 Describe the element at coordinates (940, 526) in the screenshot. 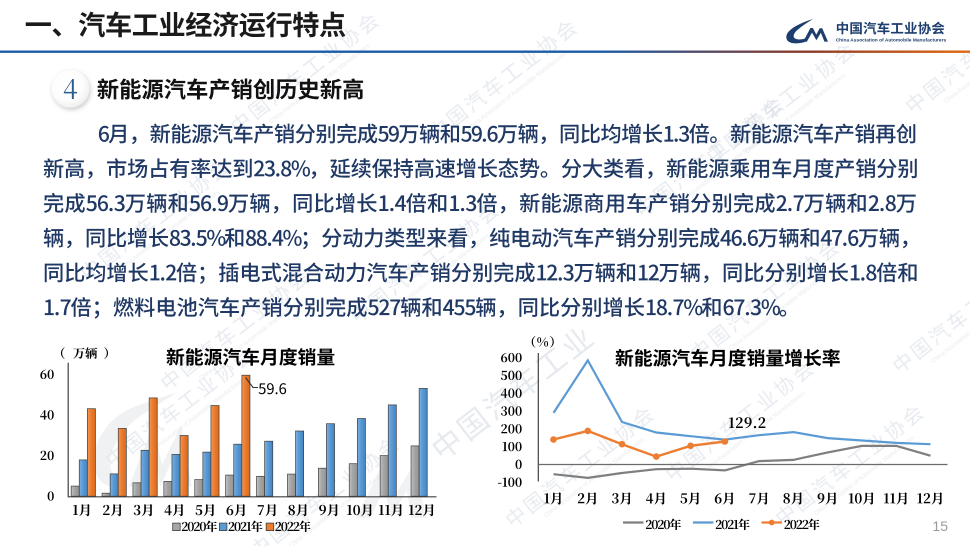

I see `svg-text: 15` at that location.